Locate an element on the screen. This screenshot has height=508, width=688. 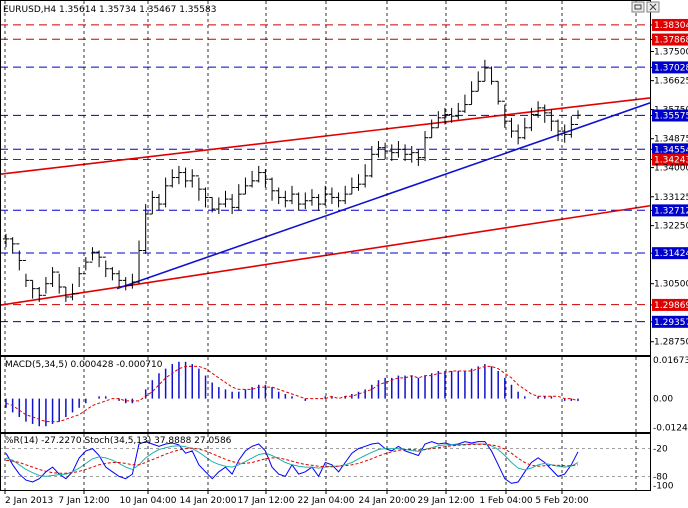
restore-button is located at coordinates (638, 7).